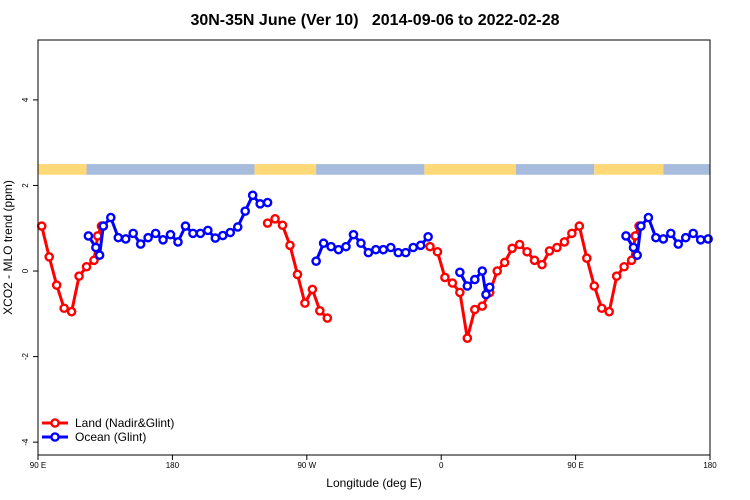 This screenshot has height=500, width=750. Describe the element at coordinates (55, 423) in the screenshot. I see `land-legend-marker` at that location.